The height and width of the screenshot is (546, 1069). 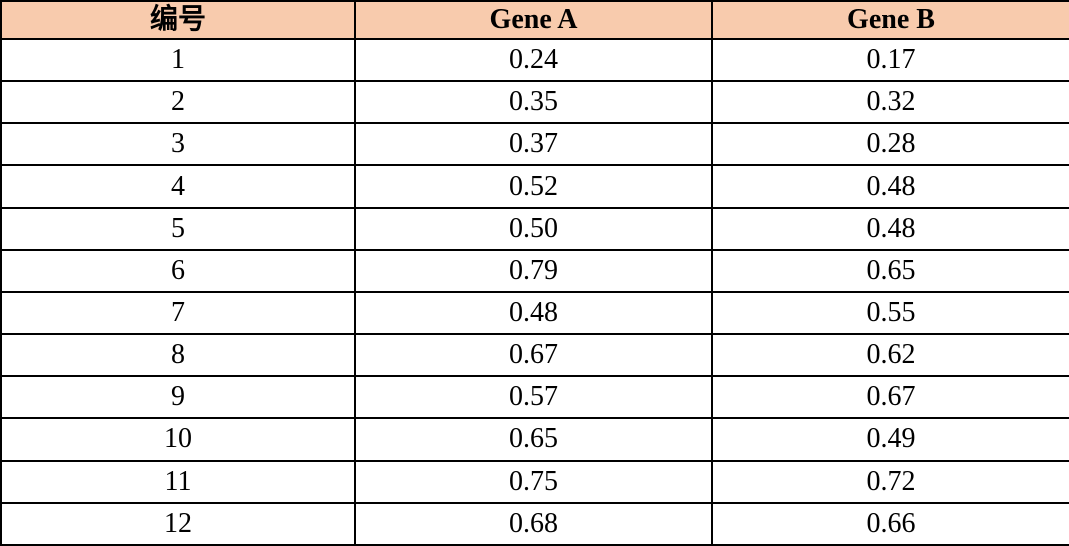 I want to click on table-cell: 0.75, so click(x=533, y=481).